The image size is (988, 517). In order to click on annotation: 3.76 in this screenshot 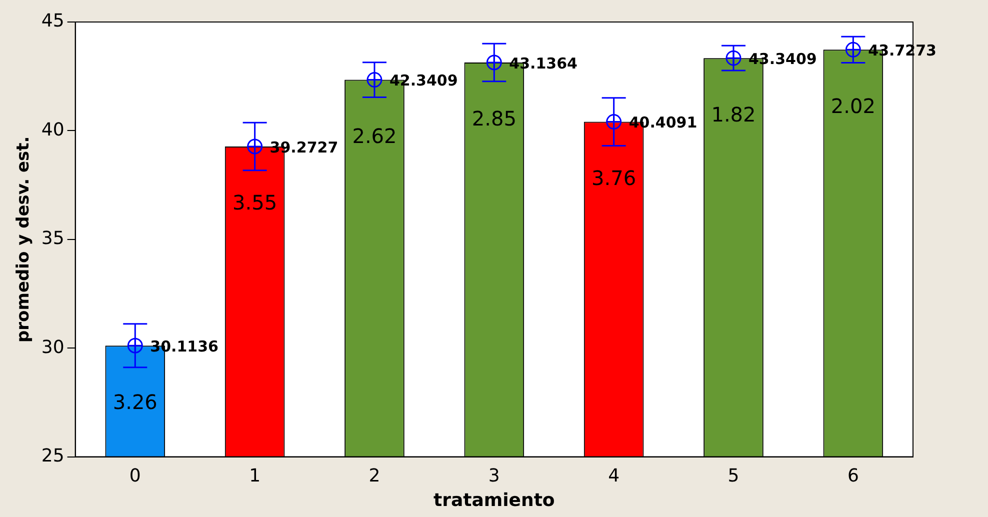, I will do `click(614, 178)`.